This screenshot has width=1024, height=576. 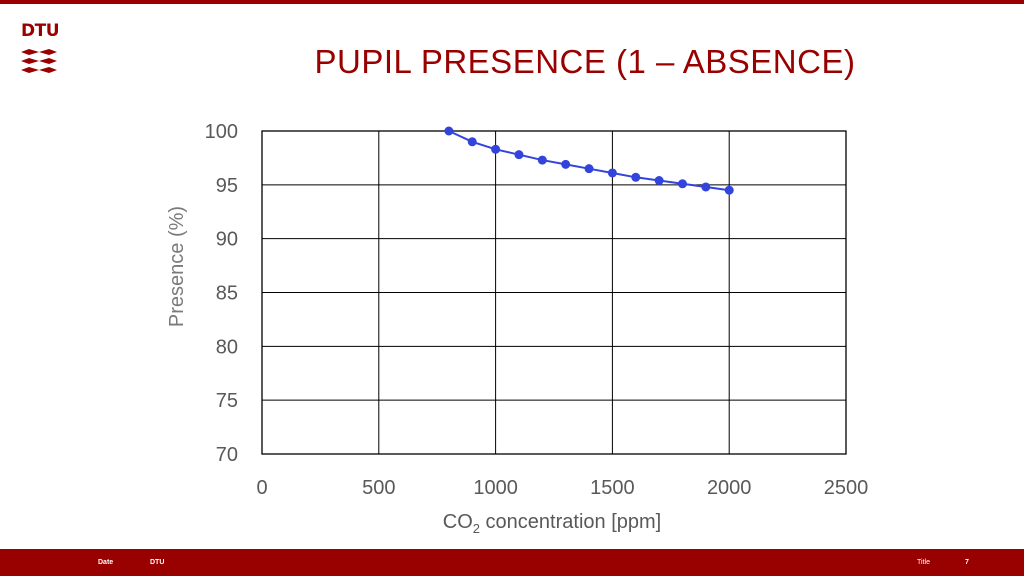 What do you see at coordinates (227, 347) in the screenshot?
I see `y-tick-label: 80` at bounding box center [227, 347].